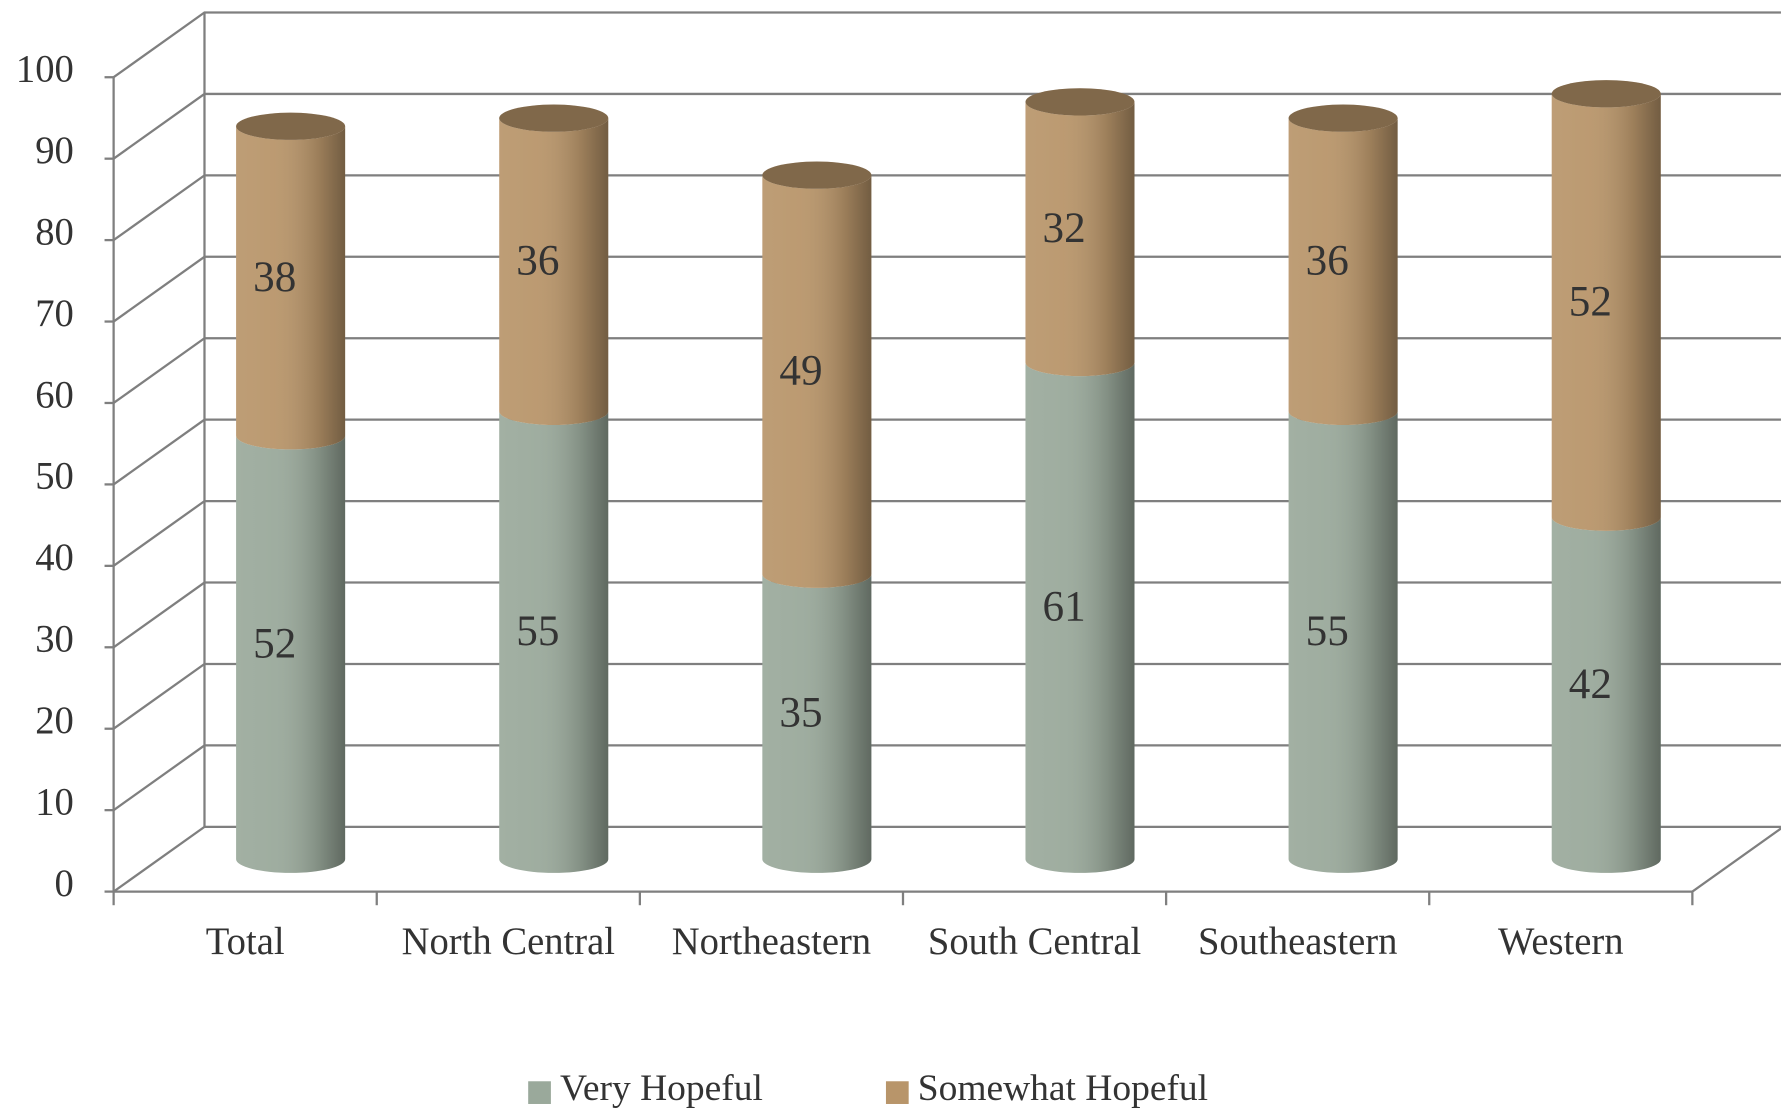  I want to click on legend-label: Somewhat Hopeful, so click(1063, 1088).